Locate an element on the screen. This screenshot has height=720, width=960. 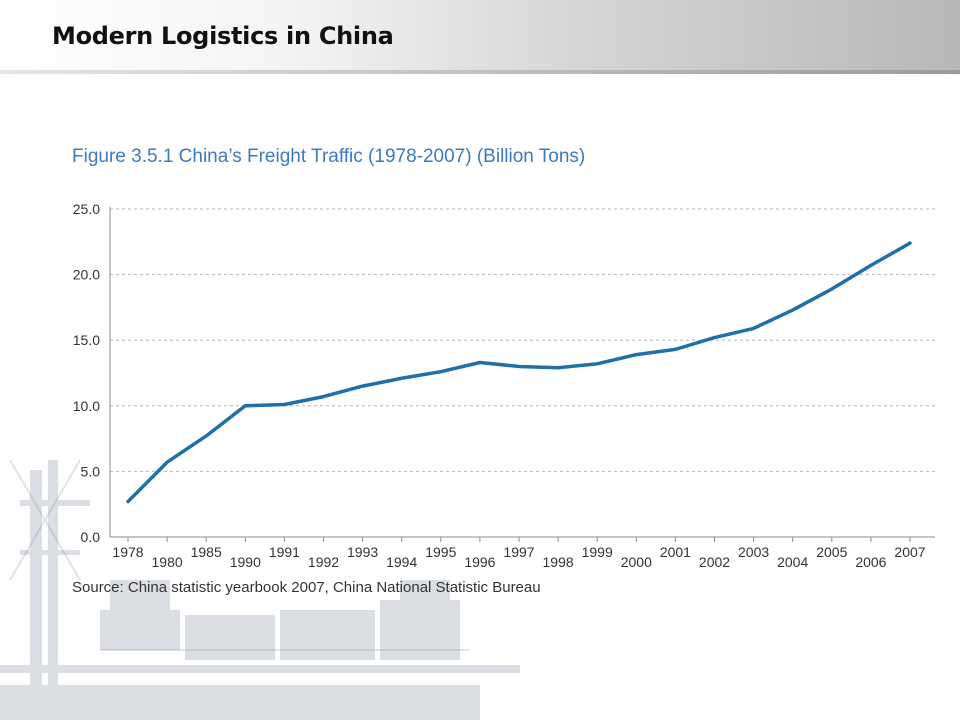
x-tick-label: 1990 is located at coordinates (245, 562).